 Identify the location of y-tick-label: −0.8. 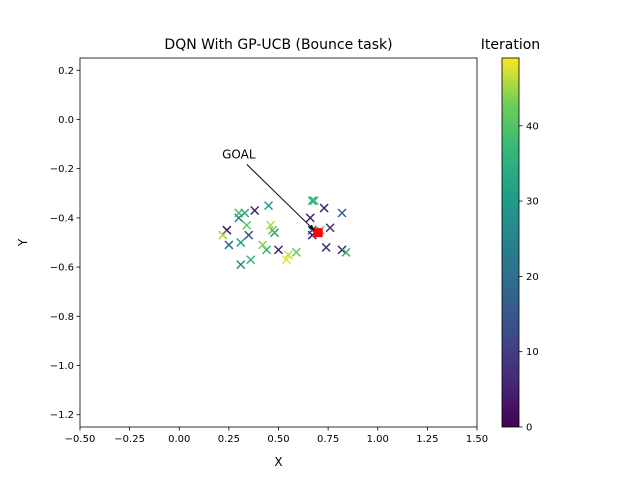
(62, 317).